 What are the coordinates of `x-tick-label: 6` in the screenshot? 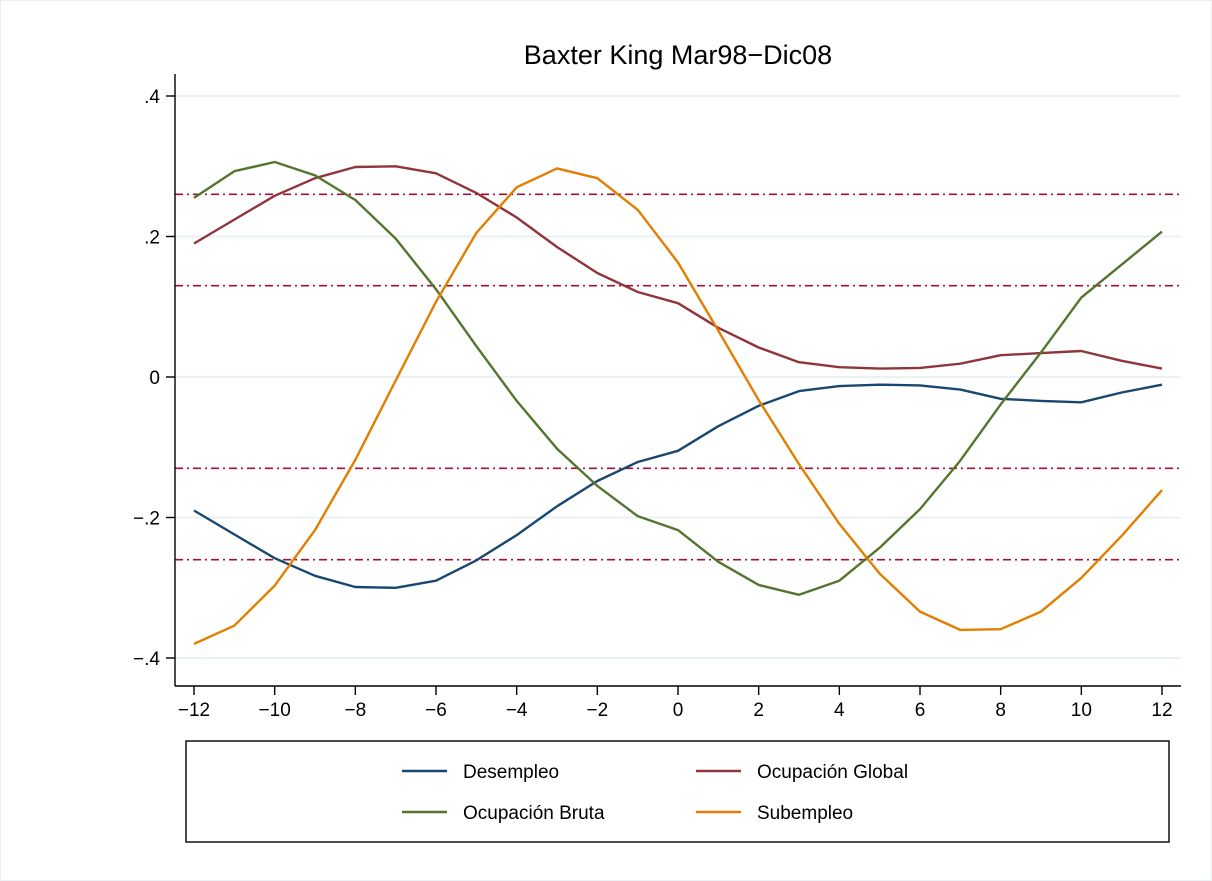 It's located at (920, 710).